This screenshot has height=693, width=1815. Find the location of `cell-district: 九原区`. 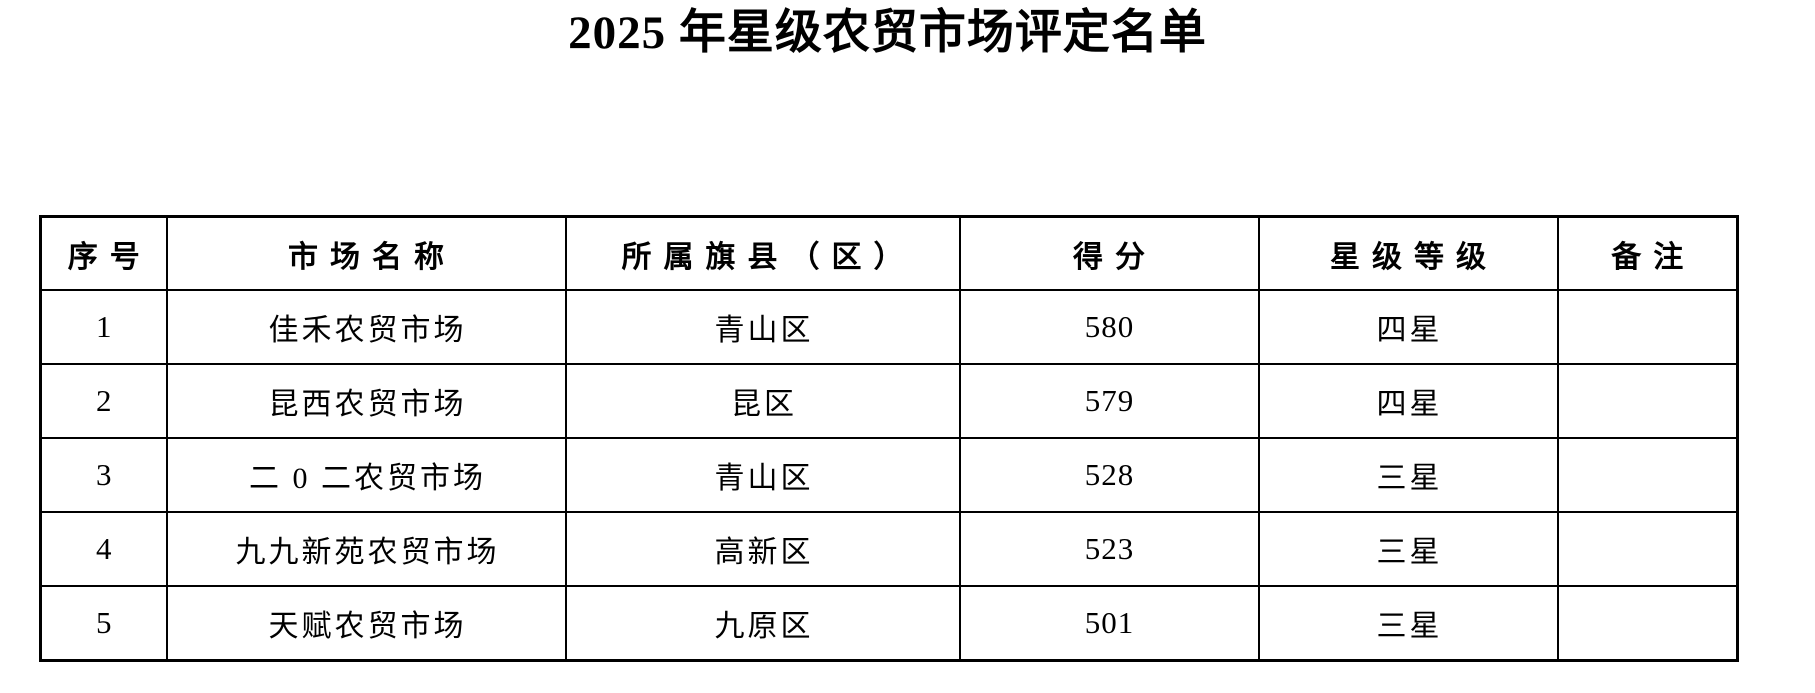

cell-district: 九原区 is located at coordinates (762, 623).